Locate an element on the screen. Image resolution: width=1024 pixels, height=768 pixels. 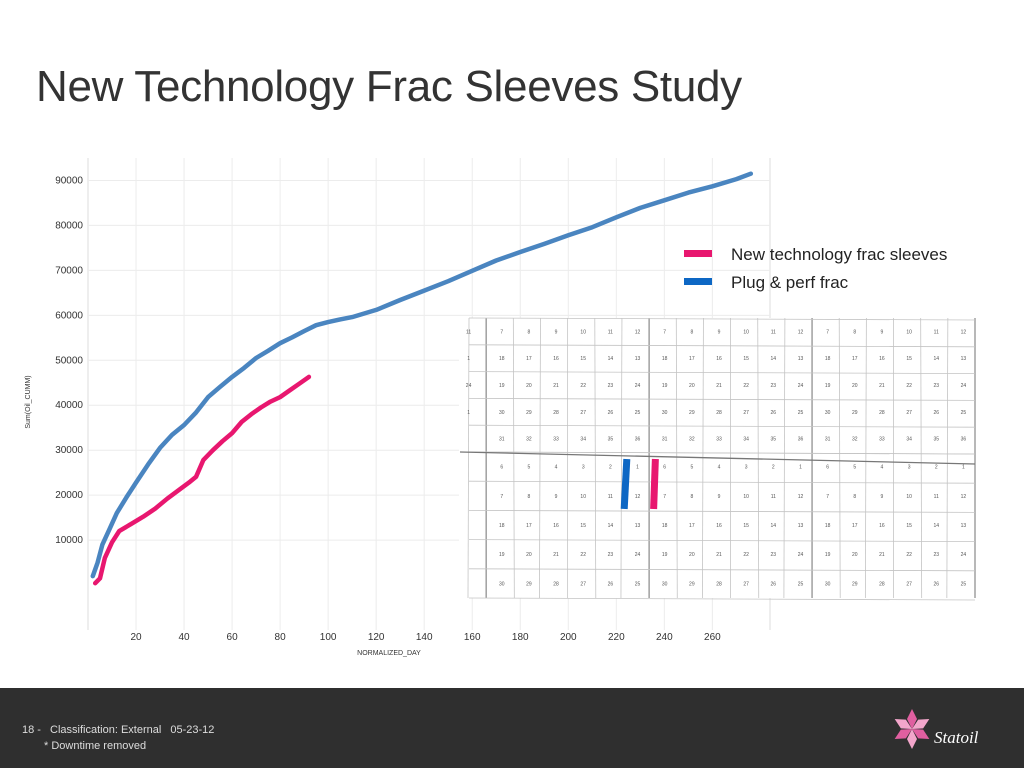
map-section-number: 29 is located at coordinates (692, 584).